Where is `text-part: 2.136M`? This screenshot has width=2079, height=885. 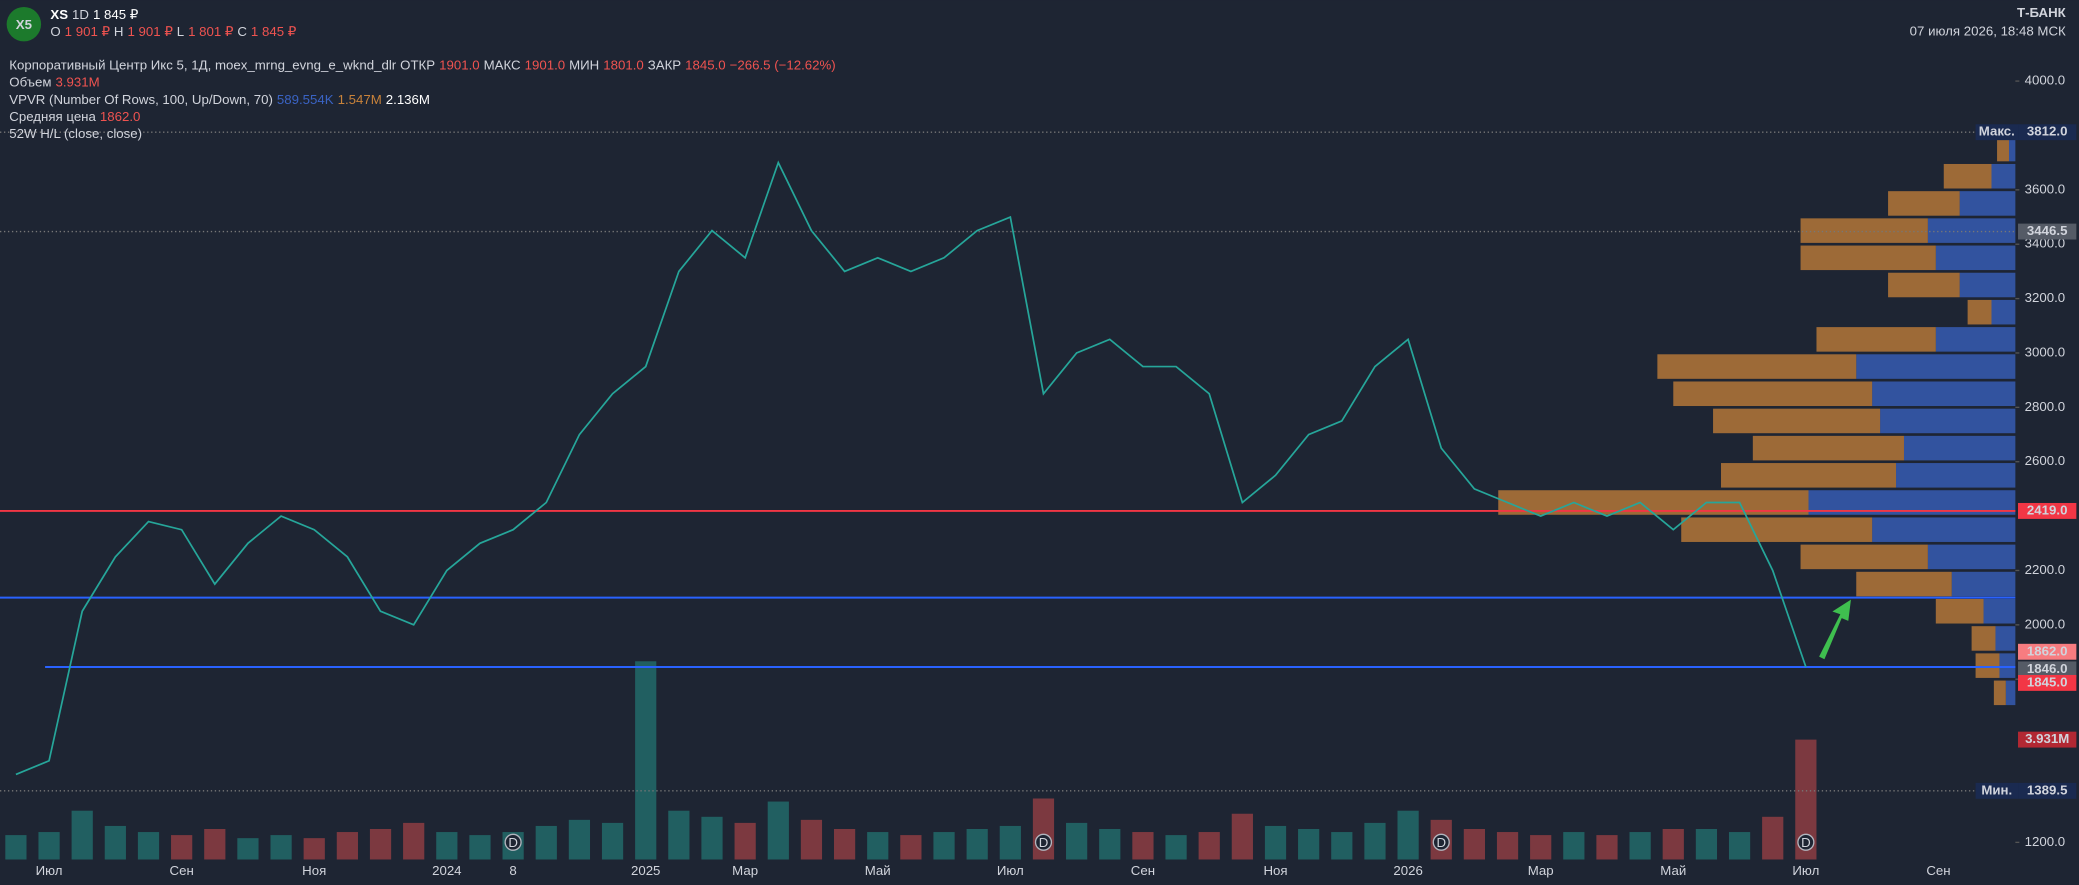
text-part: 2.136M is located at coordinates (408, 98).